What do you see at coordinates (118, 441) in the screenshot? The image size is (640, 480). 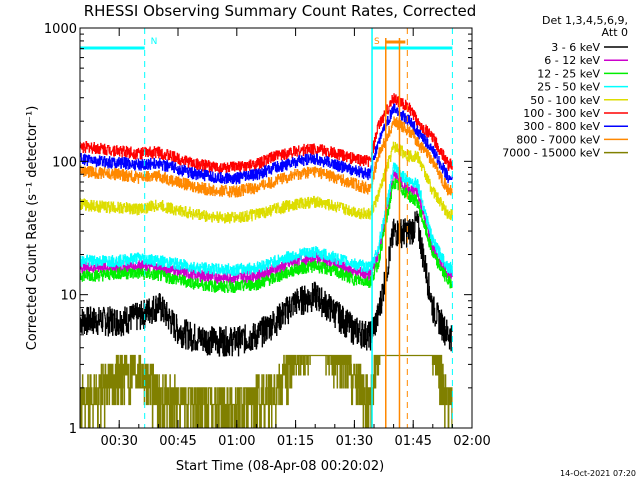 I see `x-tick-label-0: 00:30` at bounding box center [118, 441].